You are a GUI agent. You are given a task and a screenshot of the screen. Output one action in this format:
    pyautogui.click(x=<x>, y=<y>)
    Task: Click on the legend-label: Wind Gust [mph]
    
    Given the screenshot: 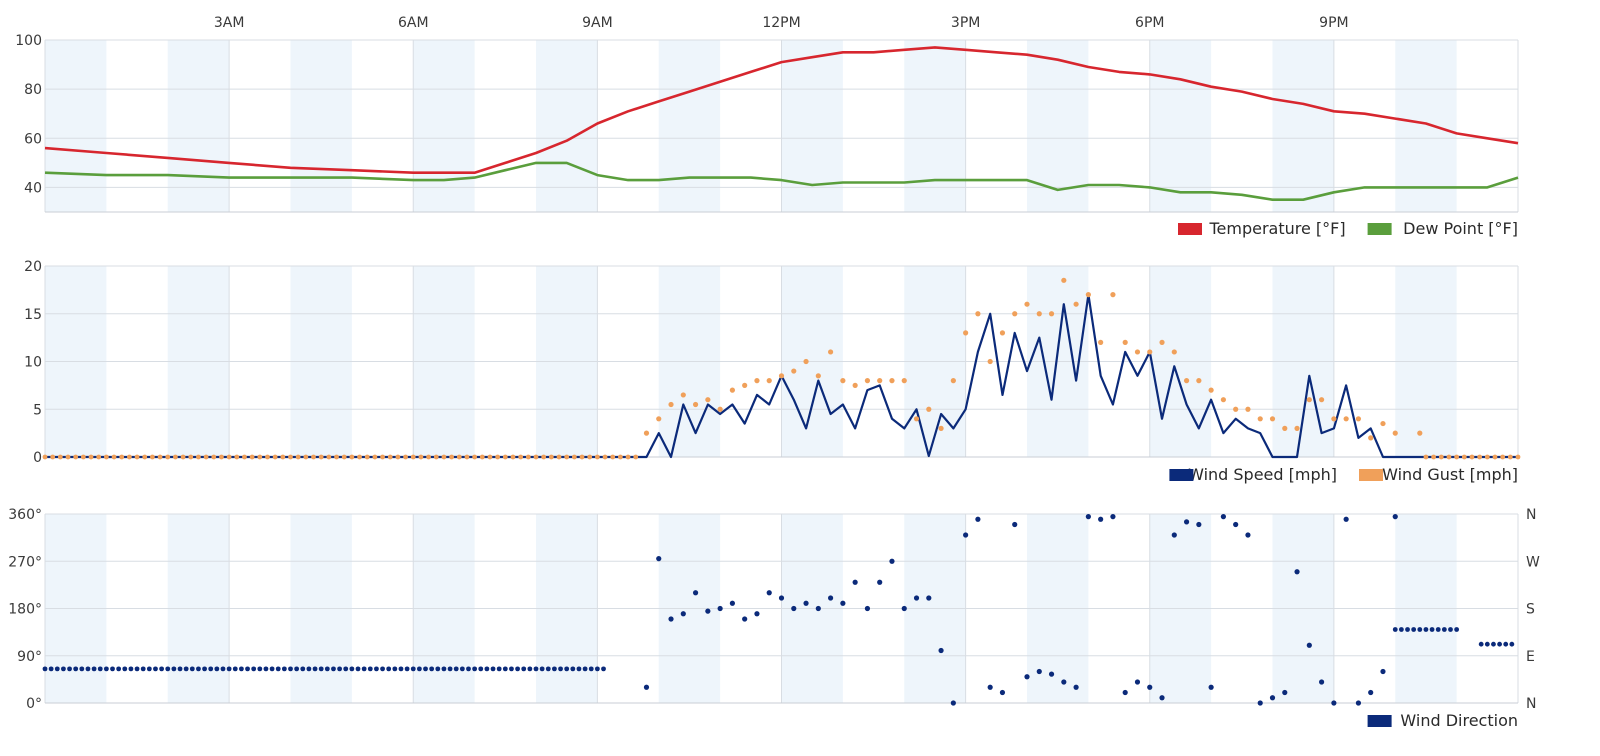 What is the action you would take?
    pyautogui.click(x=1450, y=474)
    